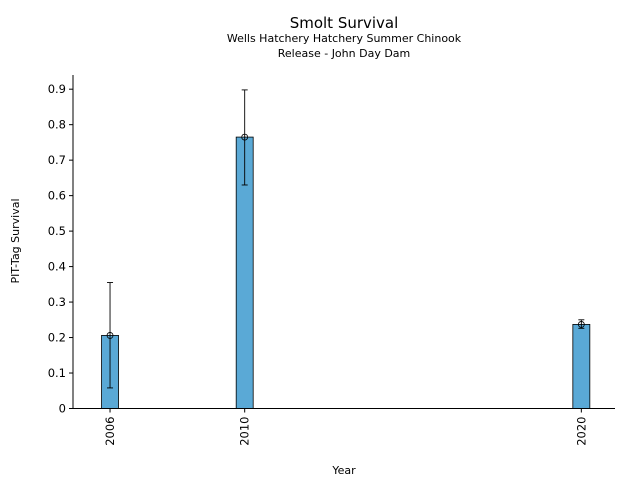 Image resolution: width=640 pixels, height=480 pixels. I want to click on y-tick-label: 0.6, so click(57, 196).